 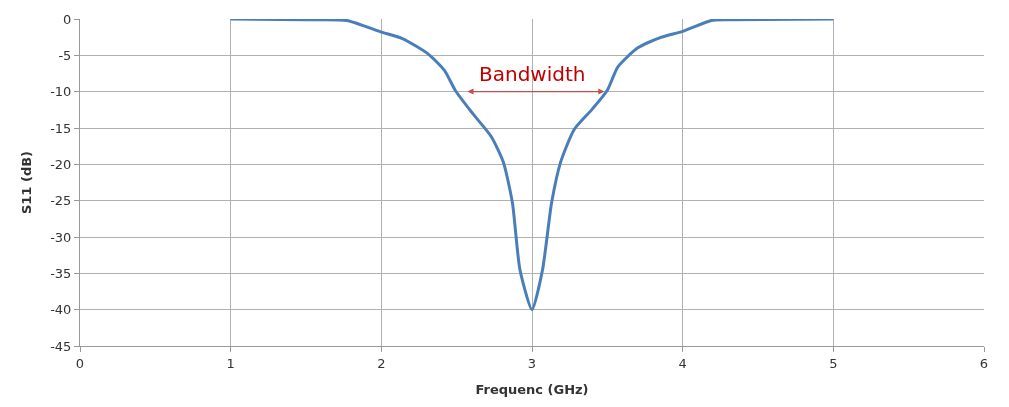 I want to click on x-tick-label: 5, so click(x=833, y=363).